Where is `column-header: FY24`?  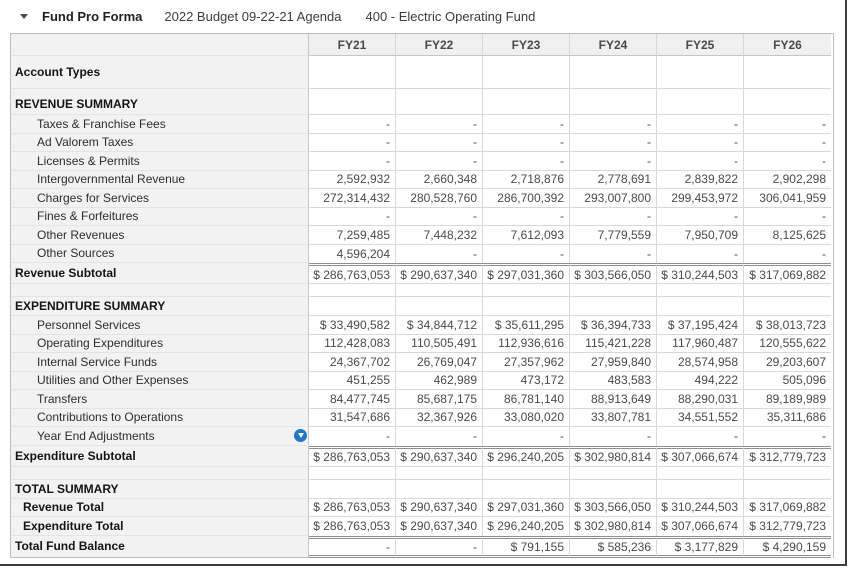
column-header: FY24 is located at coordinates (613, 45).